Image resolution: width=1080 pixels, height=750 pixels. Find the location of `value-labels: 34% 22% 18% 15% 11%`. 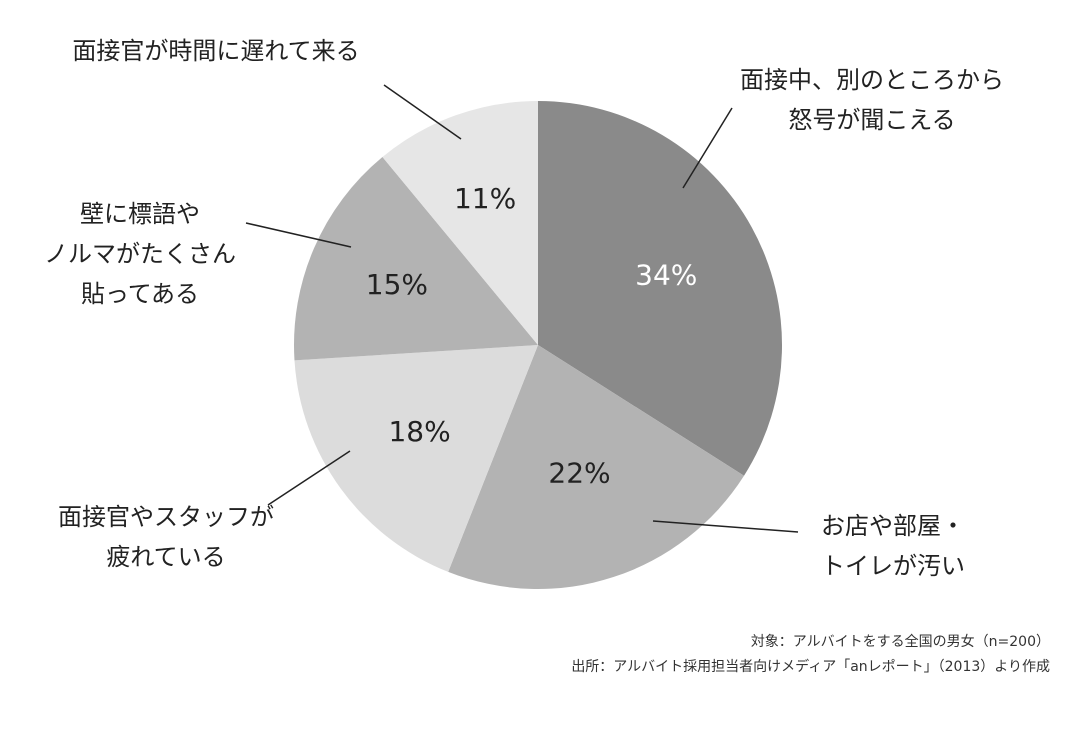

value-labels: 34% 22% 18% 15% 11% is located at coordinates (532, 336).